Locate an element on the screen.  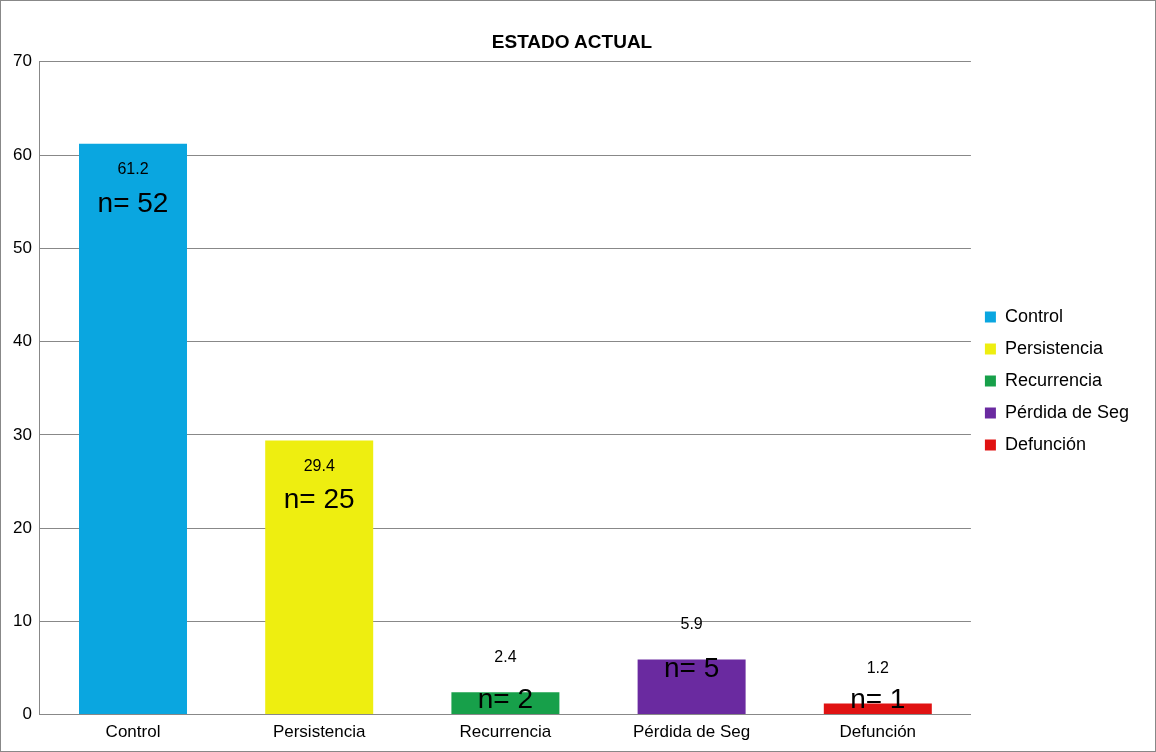
data-label: 5.9 is located at coordinates (691, 623).